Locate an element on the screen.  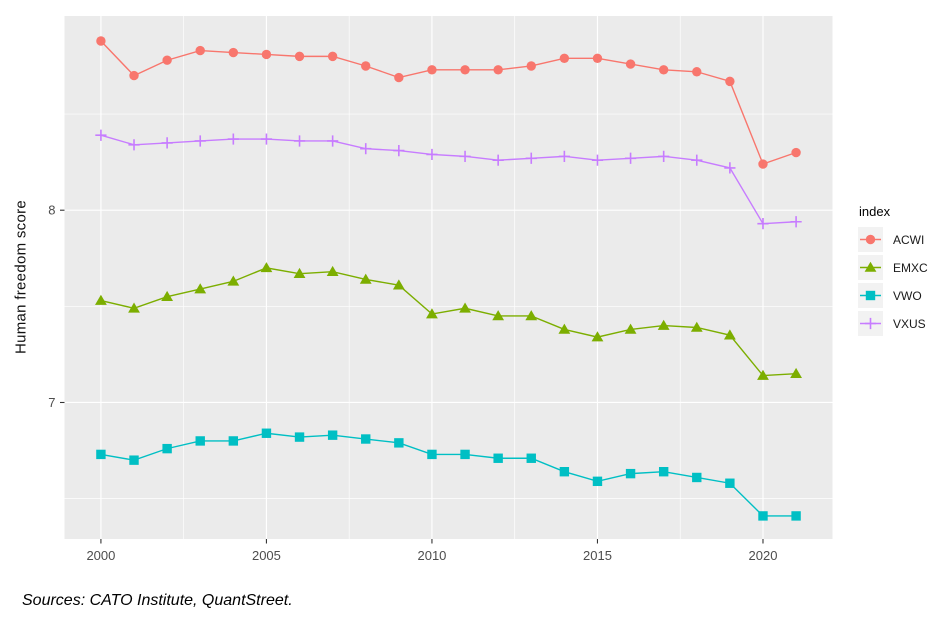
series-marker-vwo-2007 is located at coordinates (332, 435).